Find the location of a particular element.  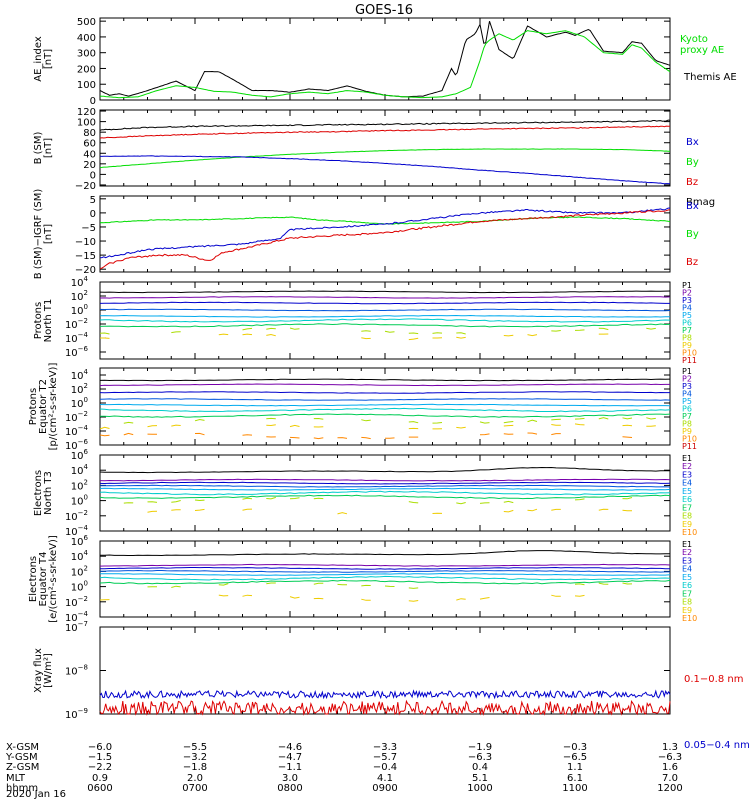

legend-by: By is located at coordinates (692, 234).